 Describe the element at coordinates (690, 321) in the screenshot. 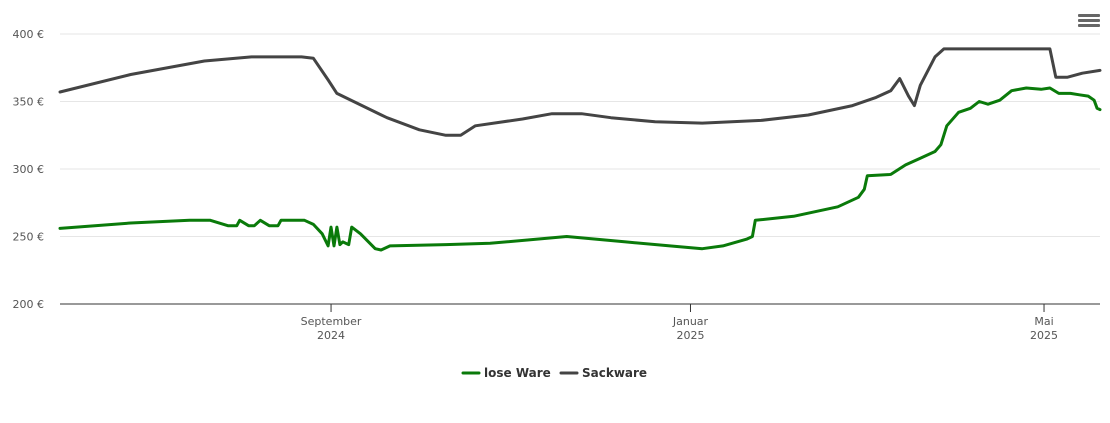

I see `x-tick-label-month: Januar` at that location.